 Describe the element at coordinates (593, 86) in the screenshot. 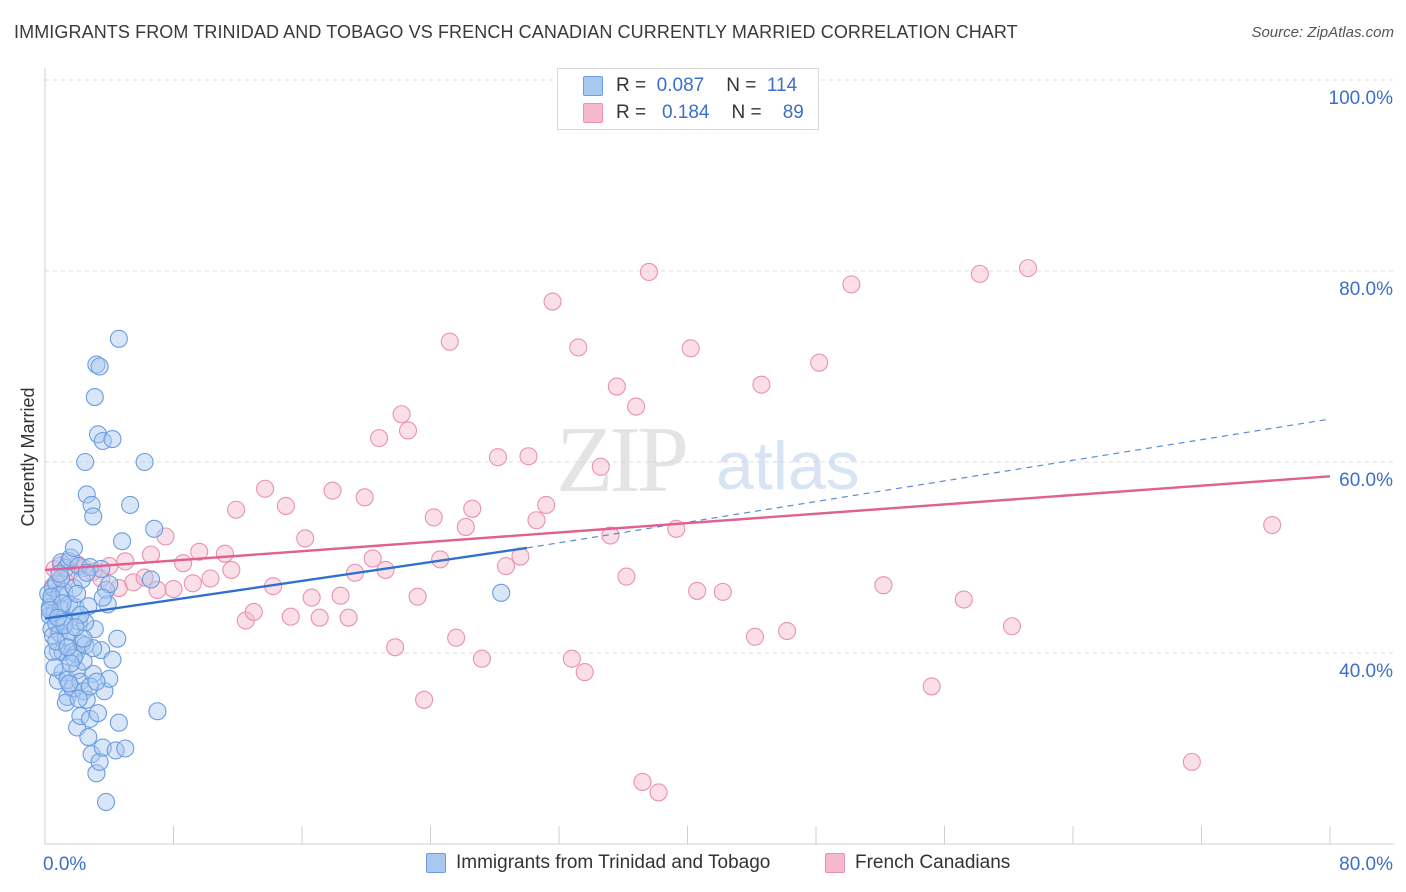

I see `stats-swatch-blue` at that location.